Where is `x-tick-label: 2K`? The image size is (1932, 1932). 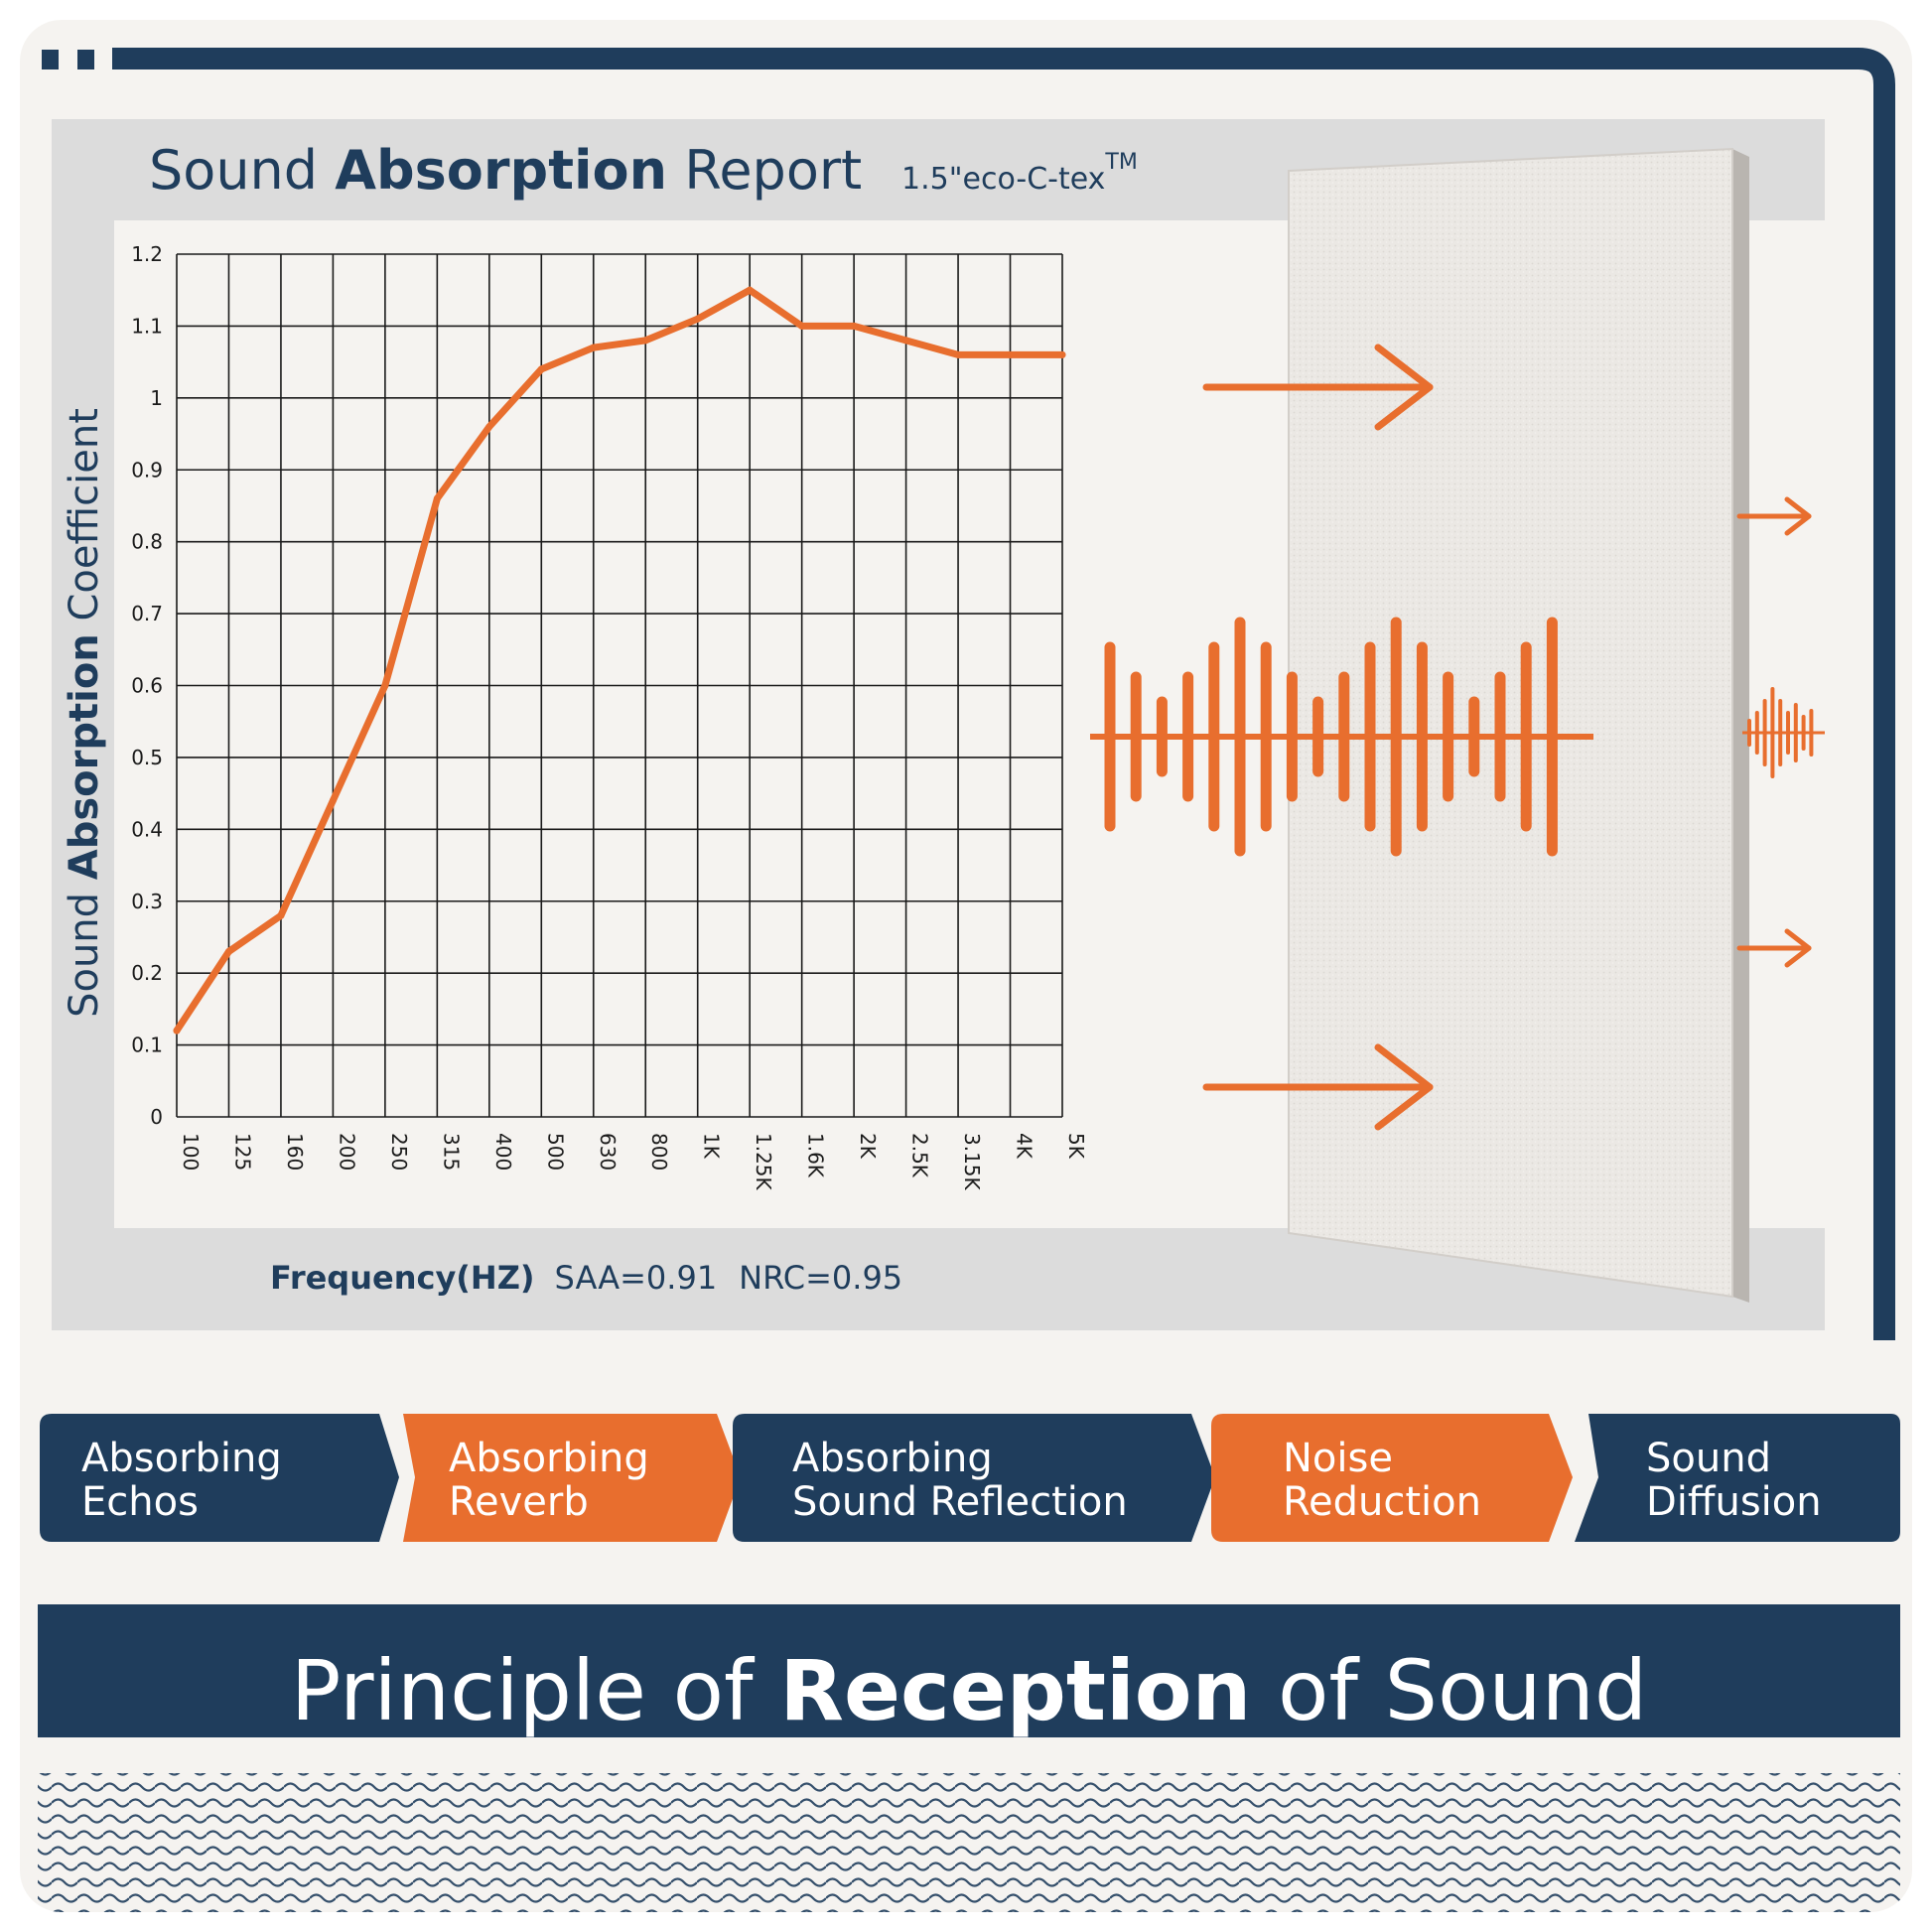 x-tick-label: 2K is located at coordinates (868, 1146).